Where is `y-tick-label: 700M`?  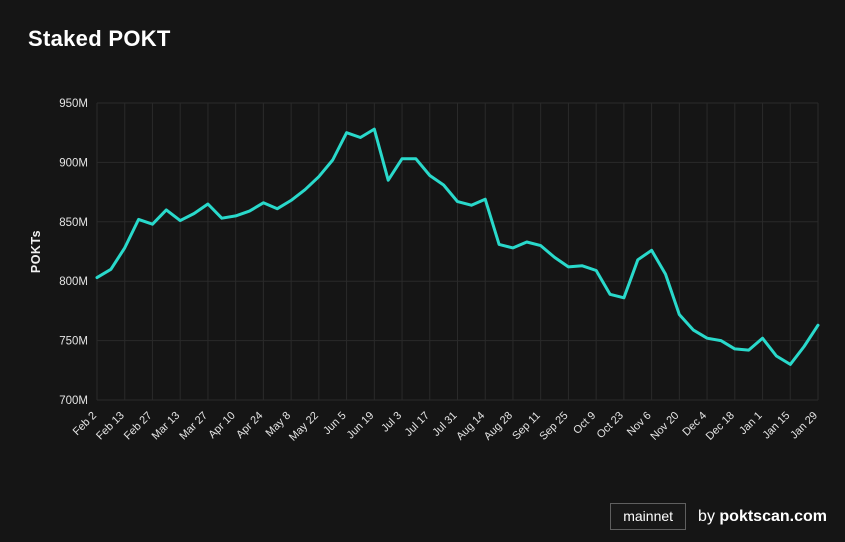
y-tick-label: 700M is located at coordinates (73, 401).